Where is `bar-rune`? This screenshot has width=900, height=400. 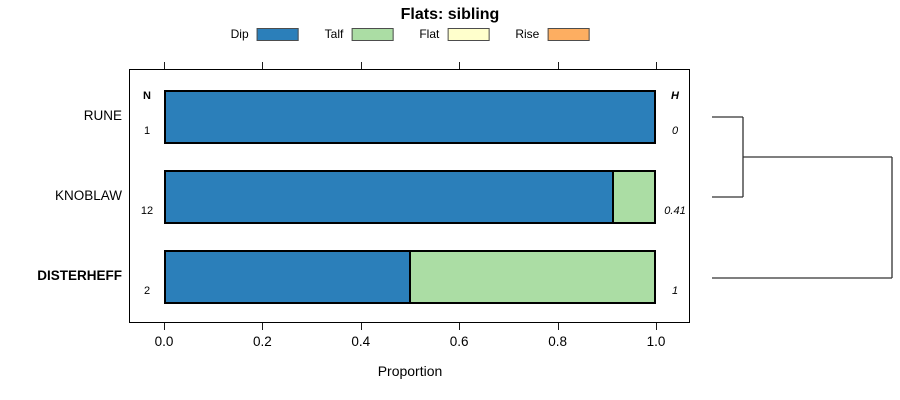 bar-rune is located at coordinates (410, 117).